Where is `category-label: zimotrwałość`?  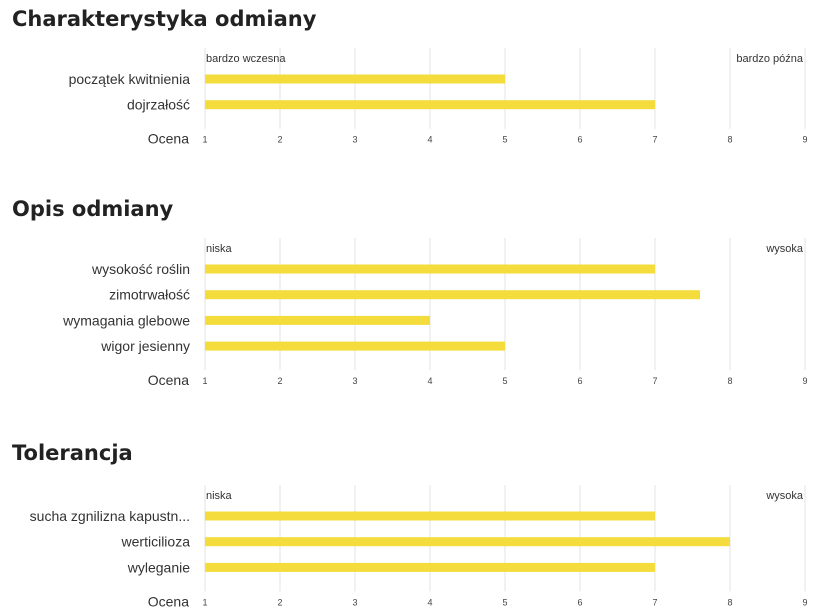 category-label: zimotrwałość is located at coordinates (149, 295).